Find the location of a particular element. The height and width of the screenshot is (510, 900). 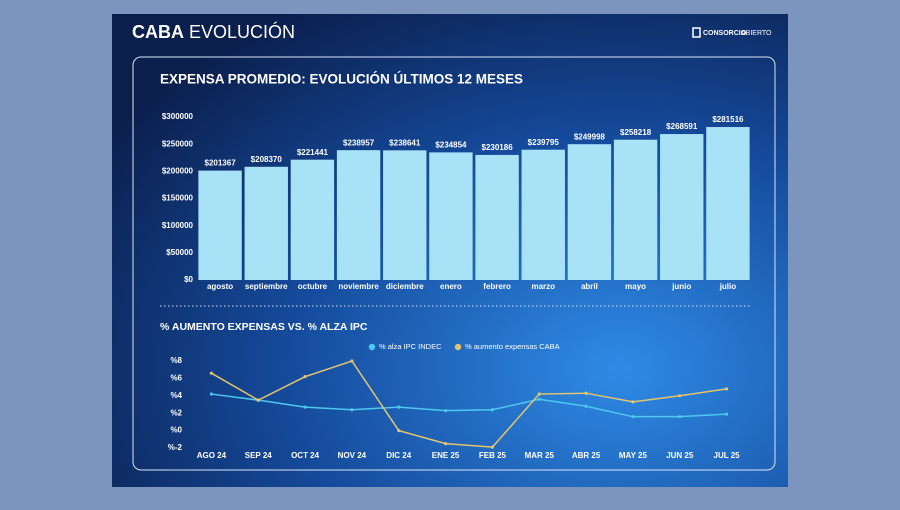

value-label: $238957 is located at coordinates (359, 142).